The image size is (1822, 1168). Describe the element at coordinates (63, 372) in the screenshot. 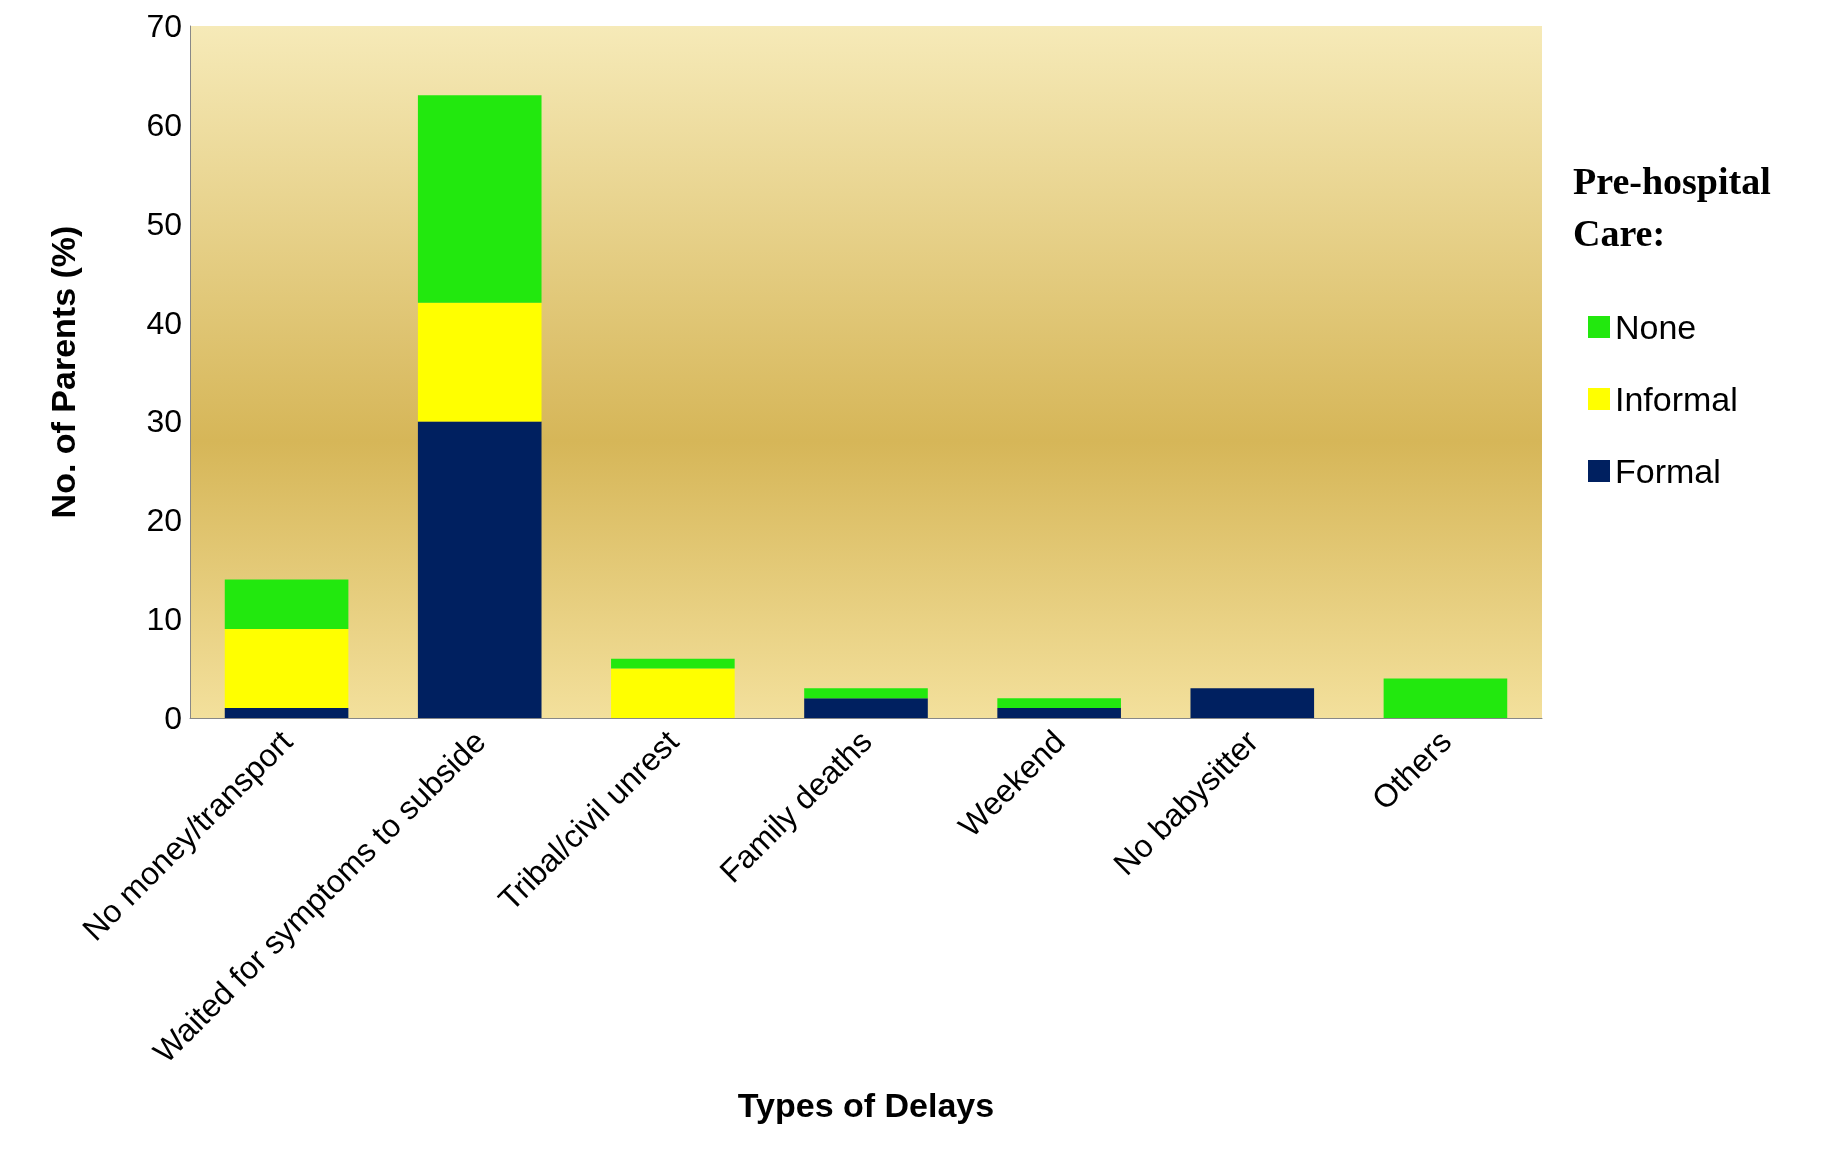

I see `y-axis-title: No. of Parents (%)` at that location.